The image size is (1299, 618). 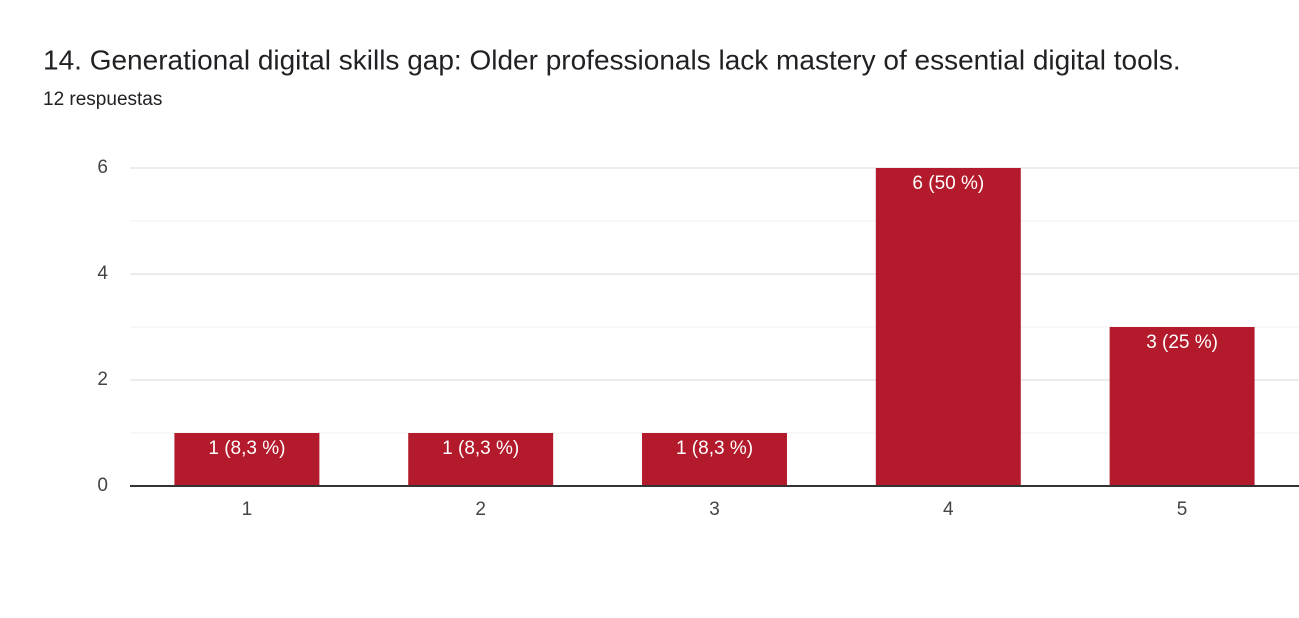 I want to click on y-tick-label: 2, so click(x=102, y=379).